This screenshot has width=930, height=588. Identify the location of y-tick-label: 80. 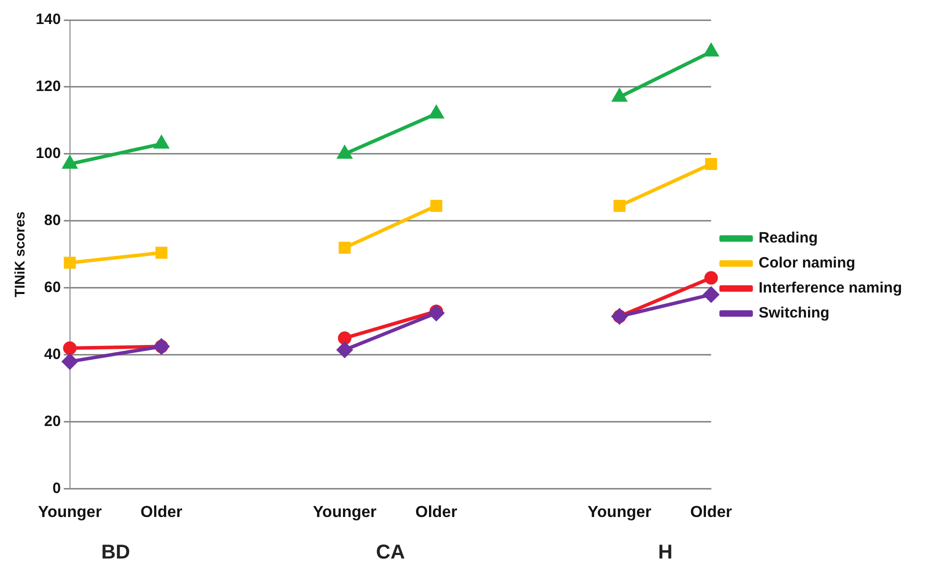
(52, 221).